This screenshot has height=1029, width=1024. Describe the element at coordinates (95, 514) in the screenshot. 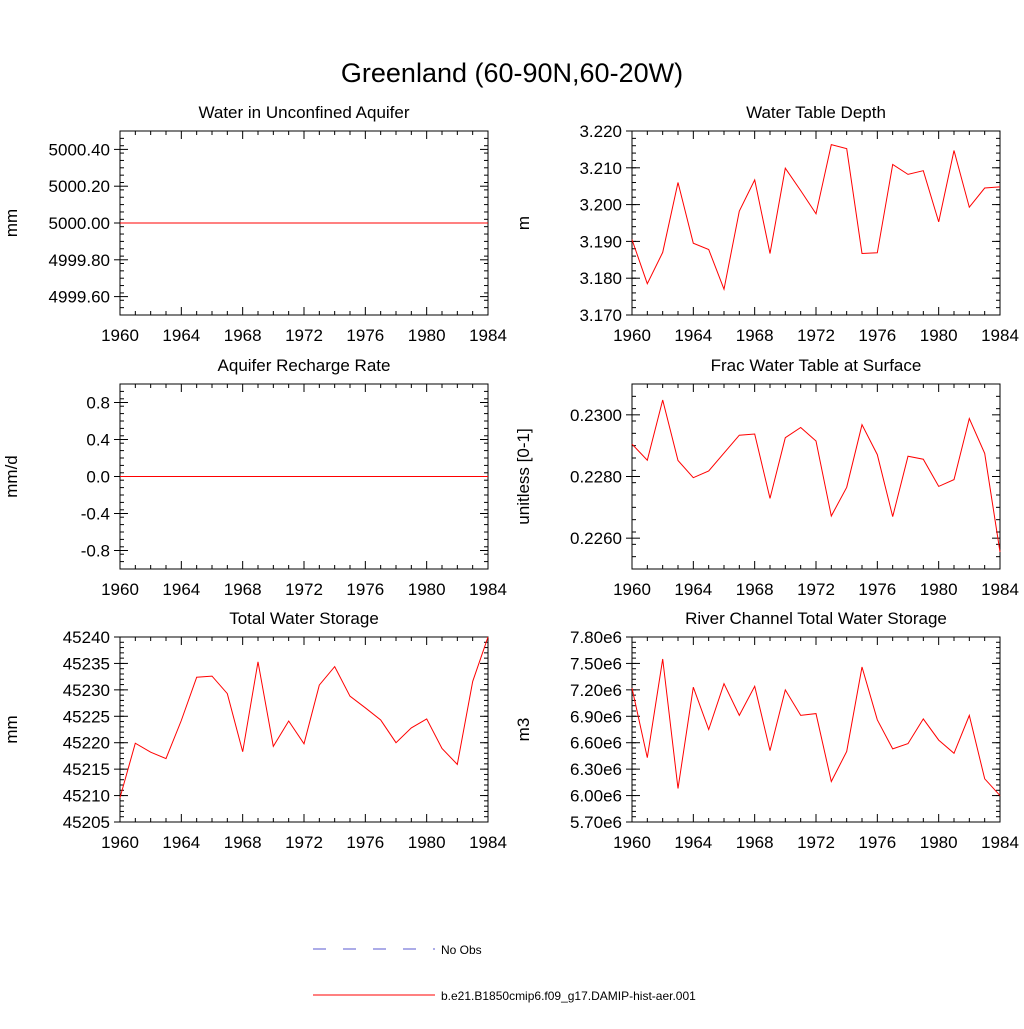

I see `y-tick-label: -0.4` at that location.